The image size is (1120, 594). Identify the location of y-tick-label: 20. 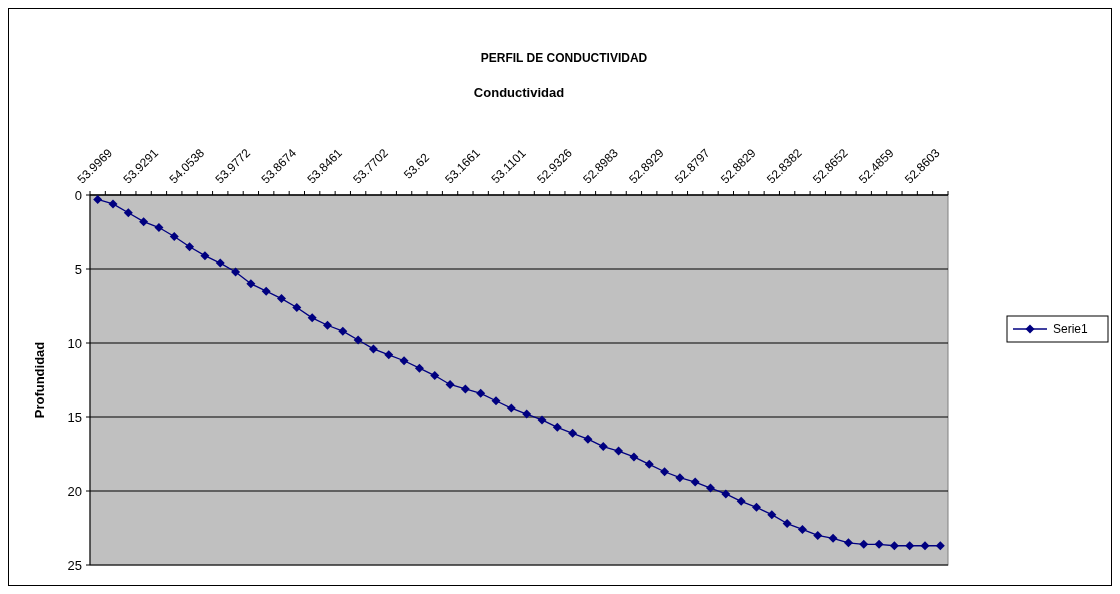
(74, 491).